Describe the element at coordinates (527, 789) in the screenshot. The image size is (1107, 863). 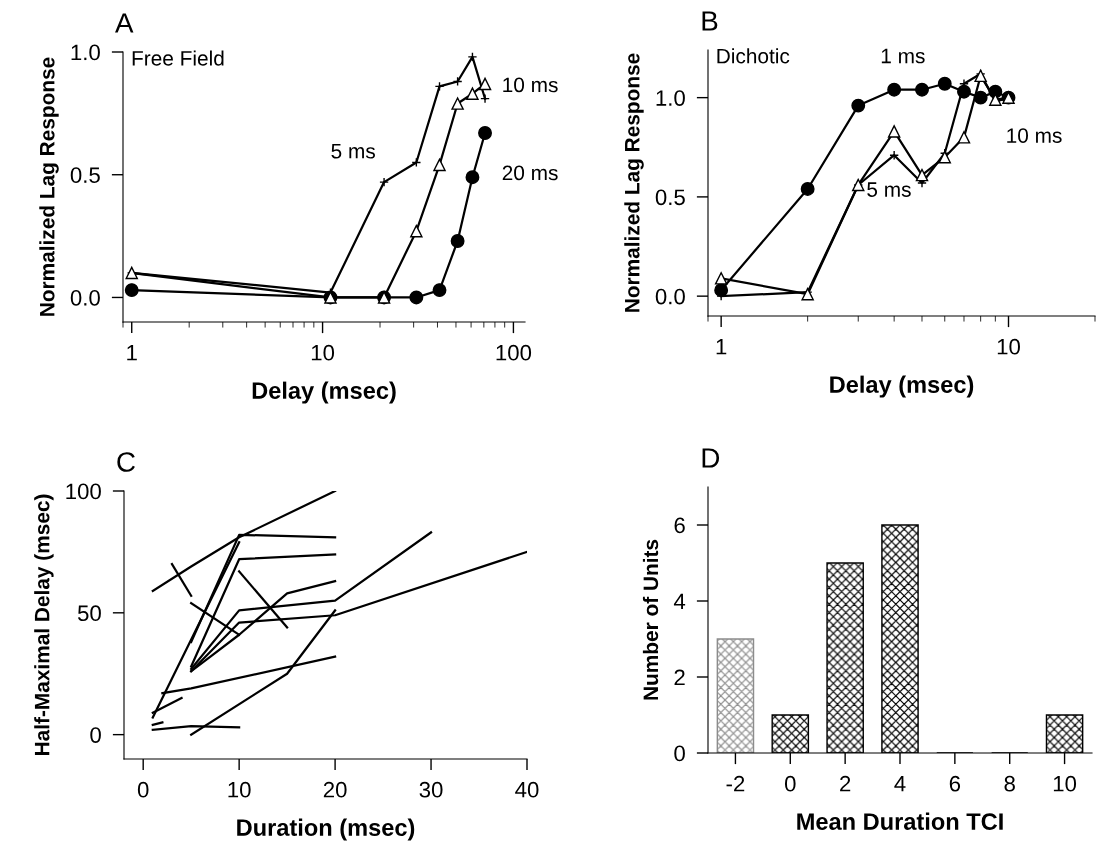
I see `x-tick-label: 40` at that location.